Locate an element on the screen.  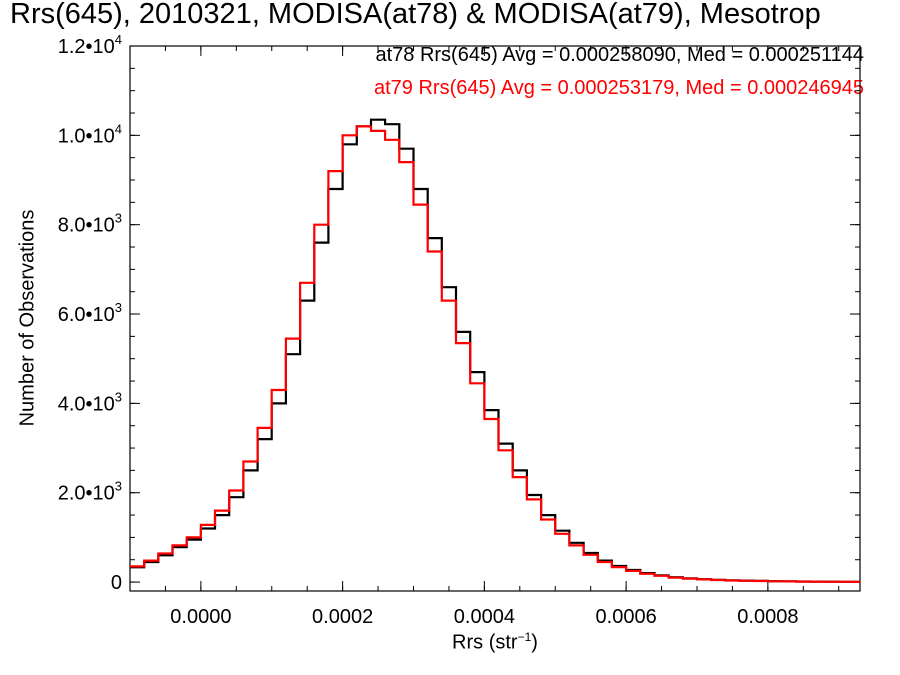
x-tick-label: 0.0004 is located at coordinates (484, 617).